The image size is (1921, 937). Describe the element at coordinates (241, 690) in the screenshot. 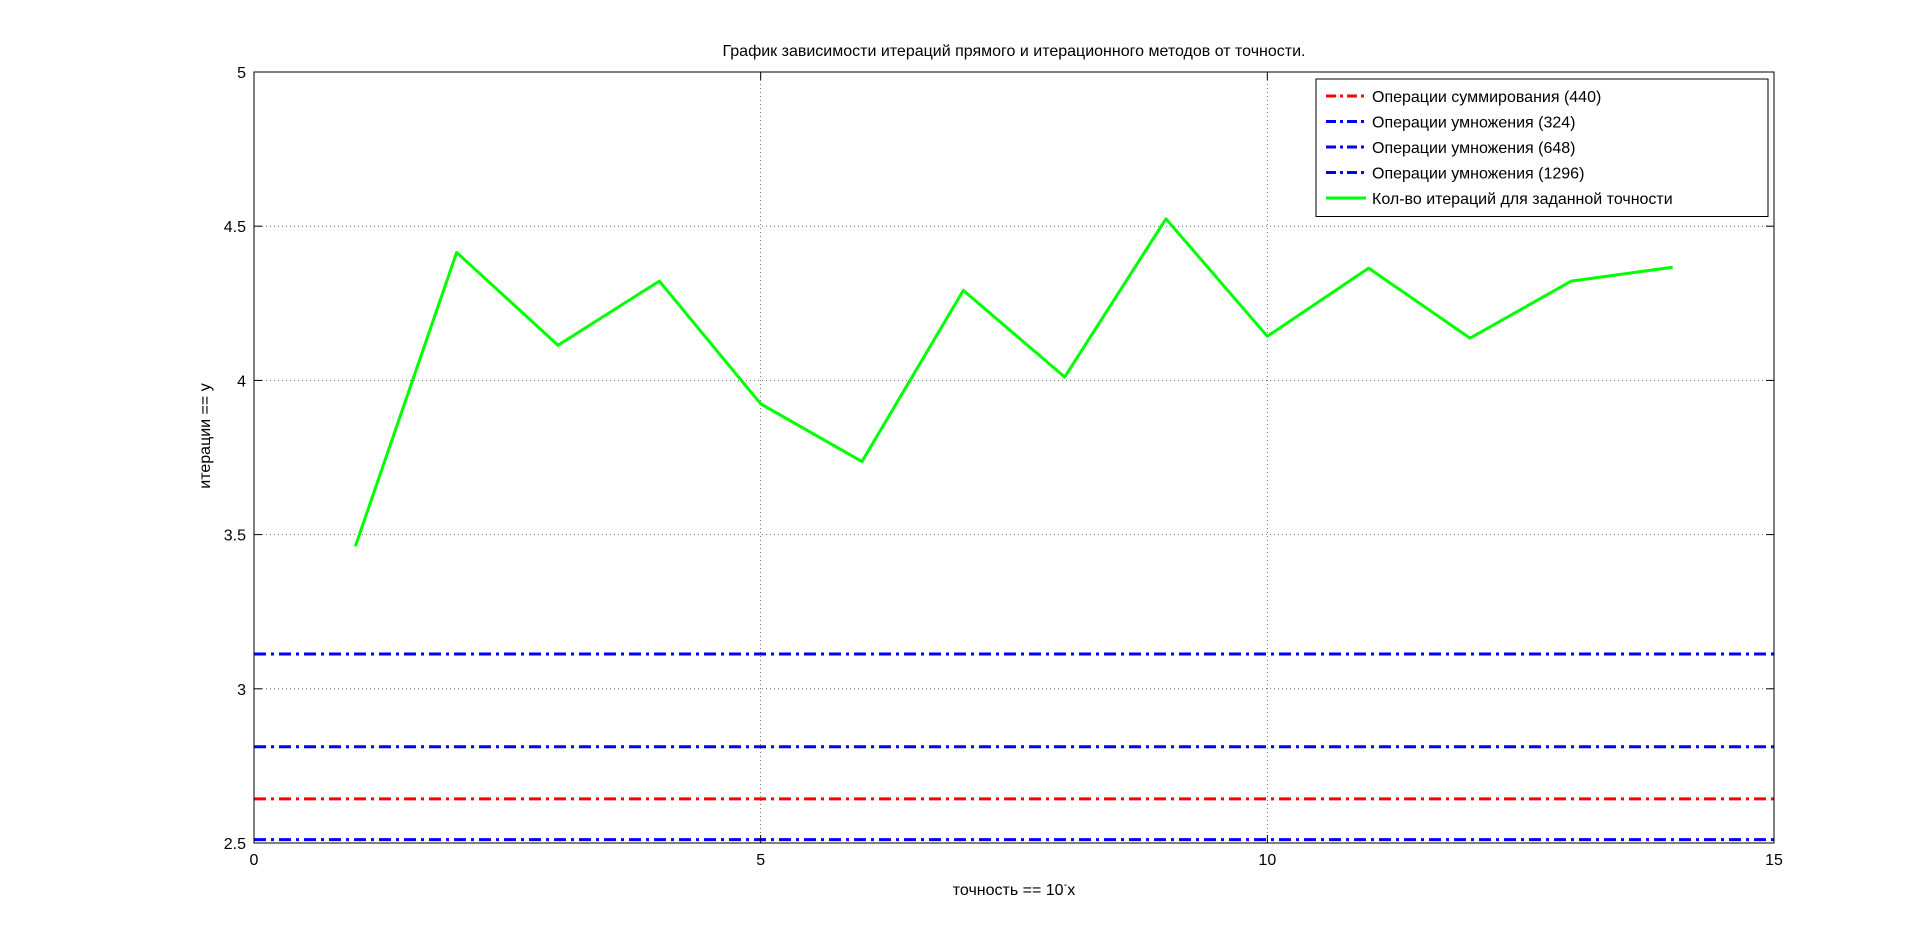

I see `y-tick-label: 3` at that location.